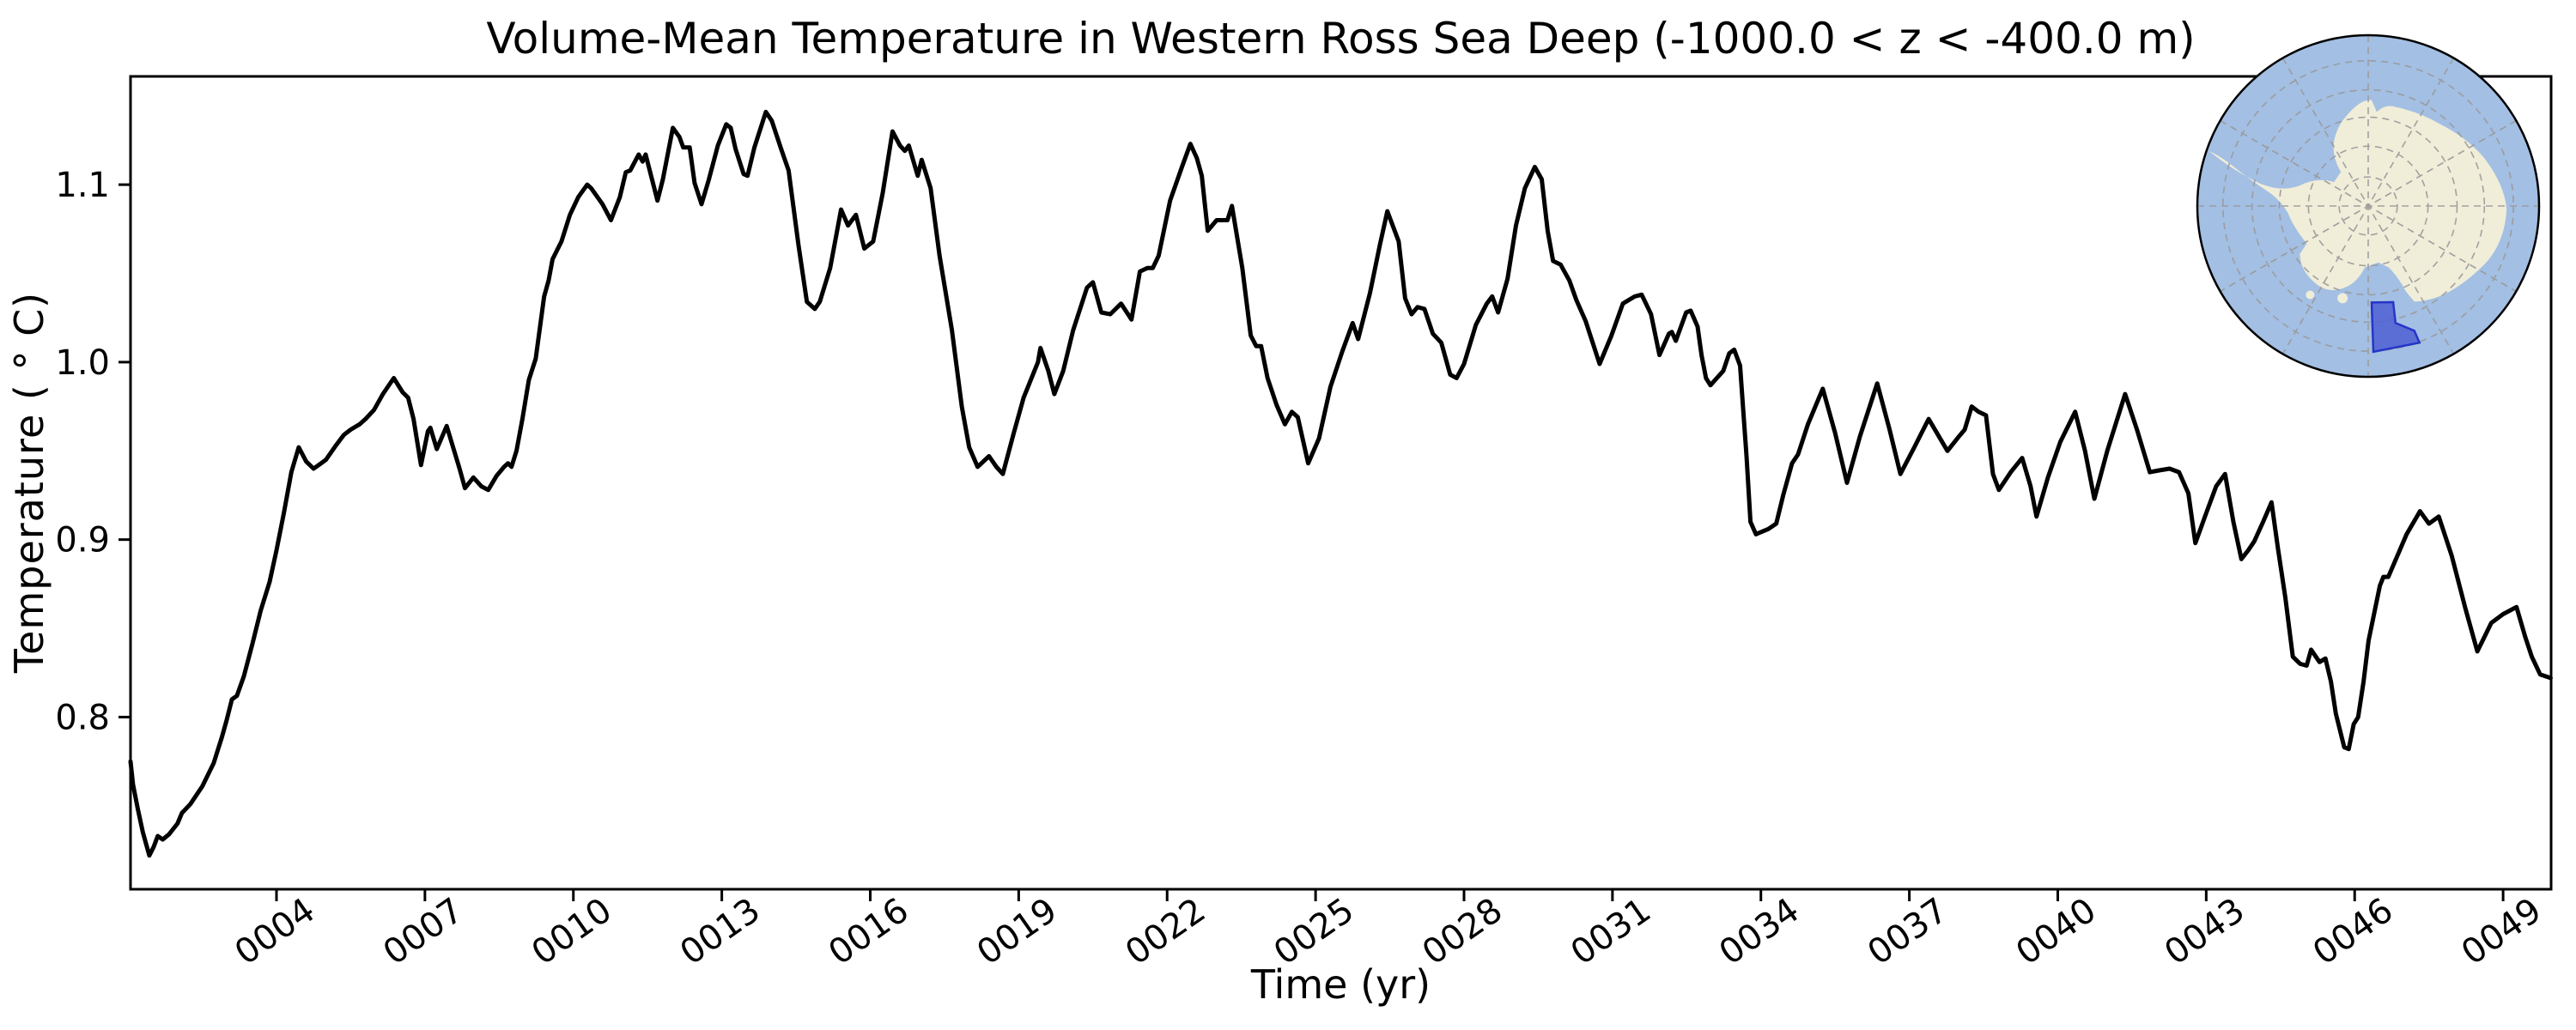  I want to click on x-axis-label: Time (yr), so click(1341, 984).